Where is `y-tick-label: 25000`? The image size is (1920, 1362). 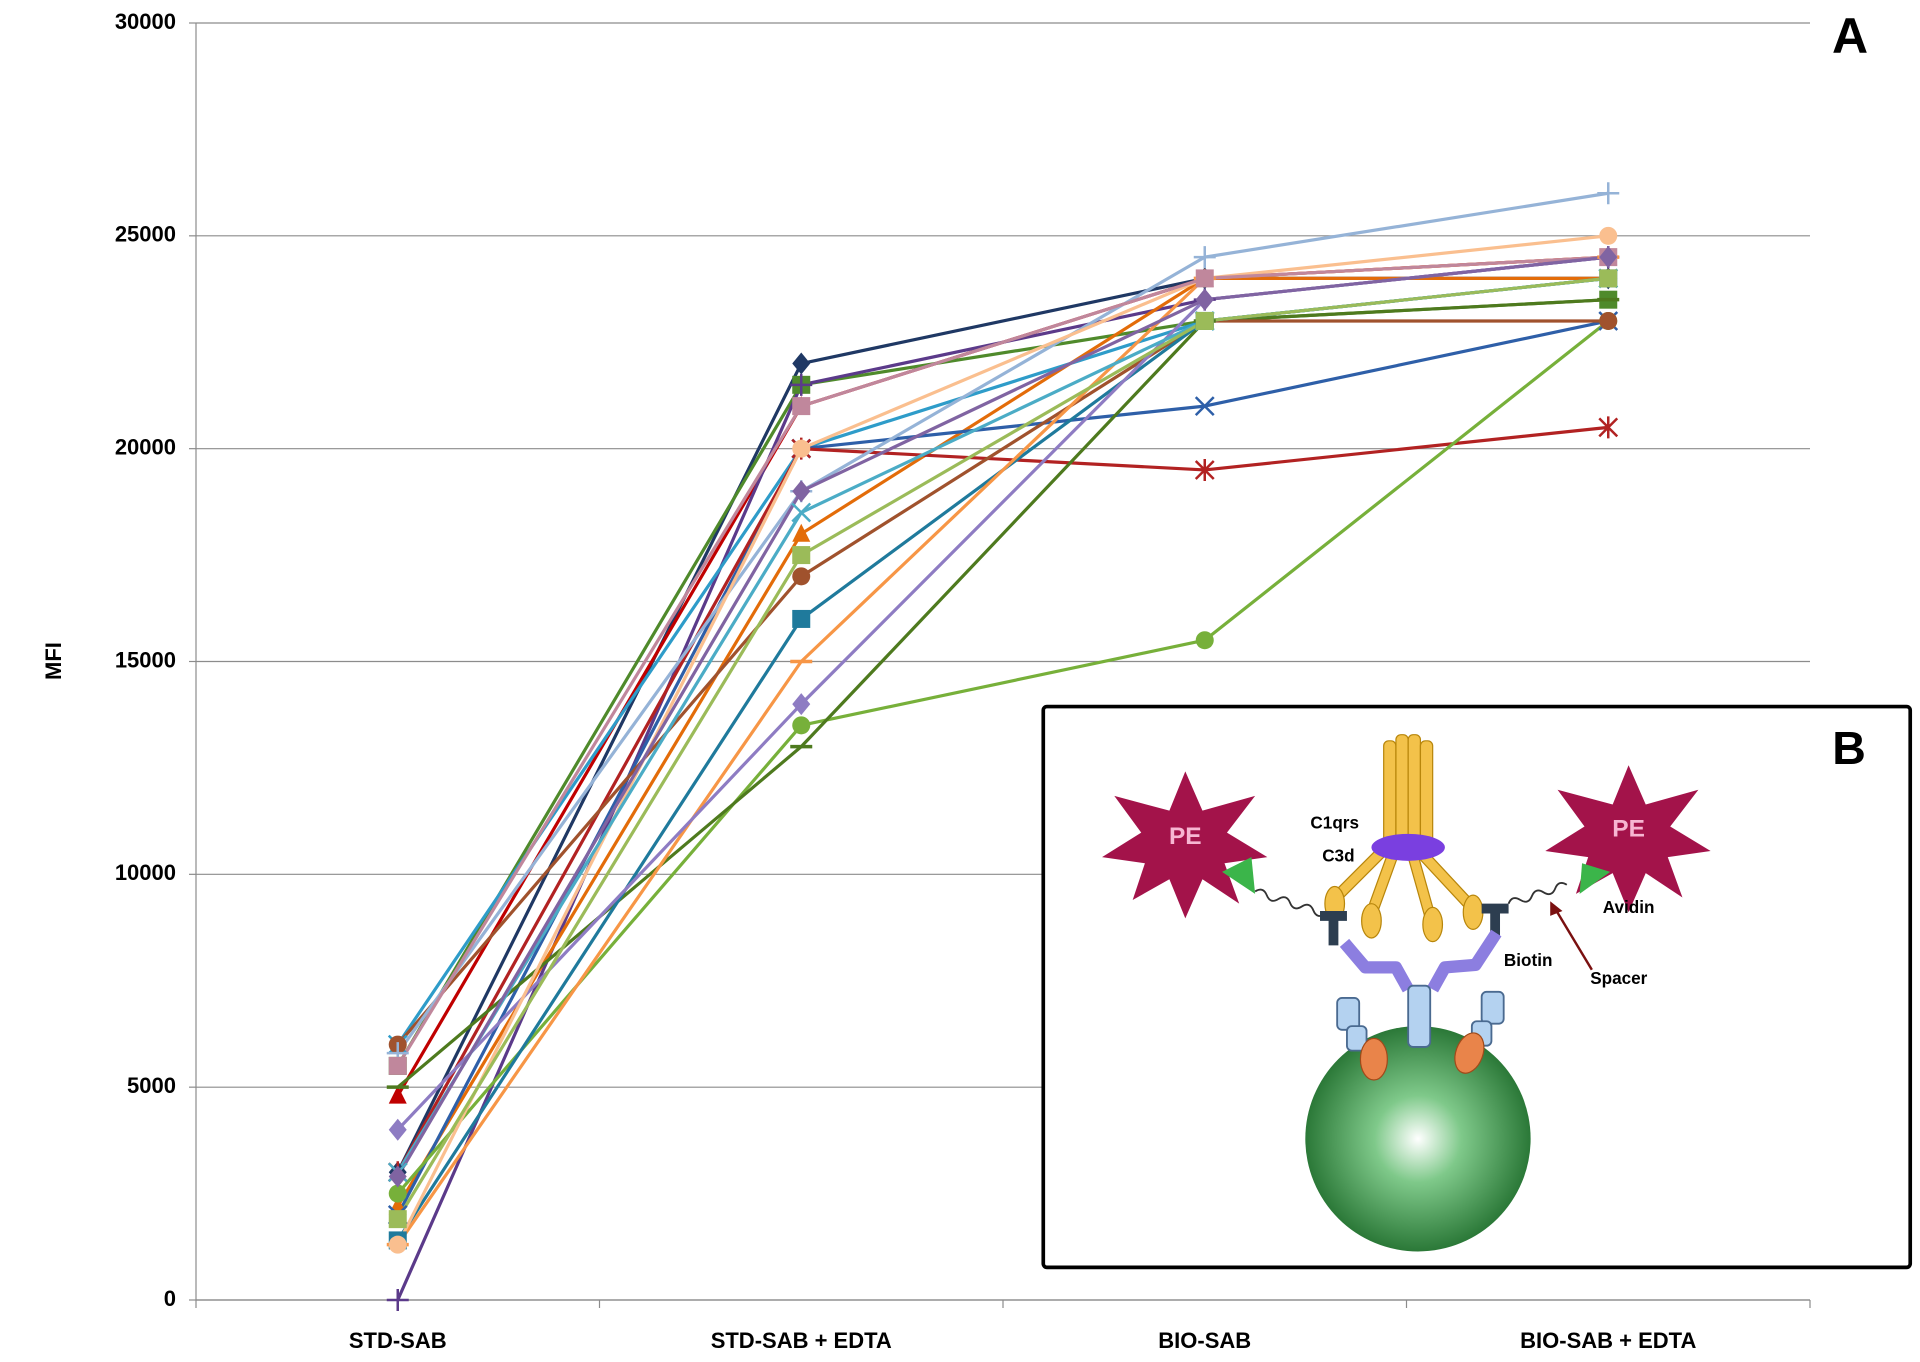
y-tick-label: 25000 is located at coordinates (145, 234).